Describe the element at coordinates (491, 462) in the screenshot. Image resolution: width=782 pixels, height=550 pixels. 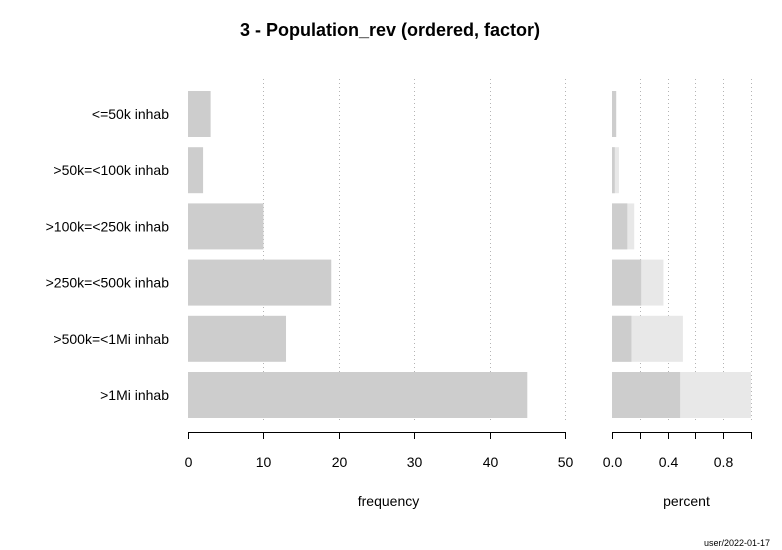
I see `frequency-tick-label-4: 40` at that location.